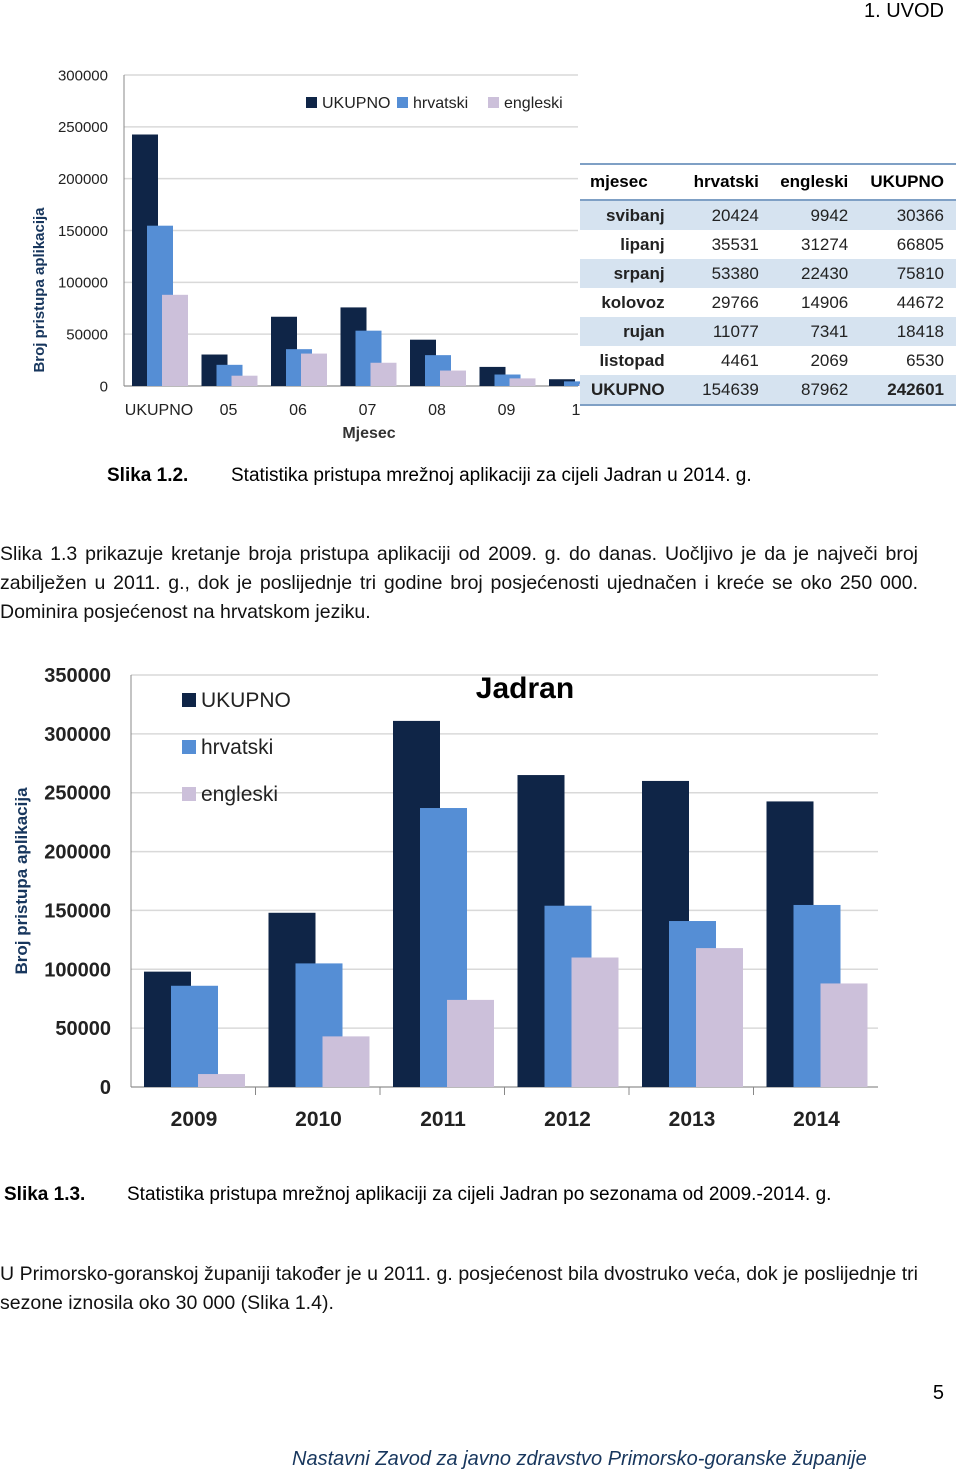  I want to click on table-header-cell: hrvatski, so click(727, 182).